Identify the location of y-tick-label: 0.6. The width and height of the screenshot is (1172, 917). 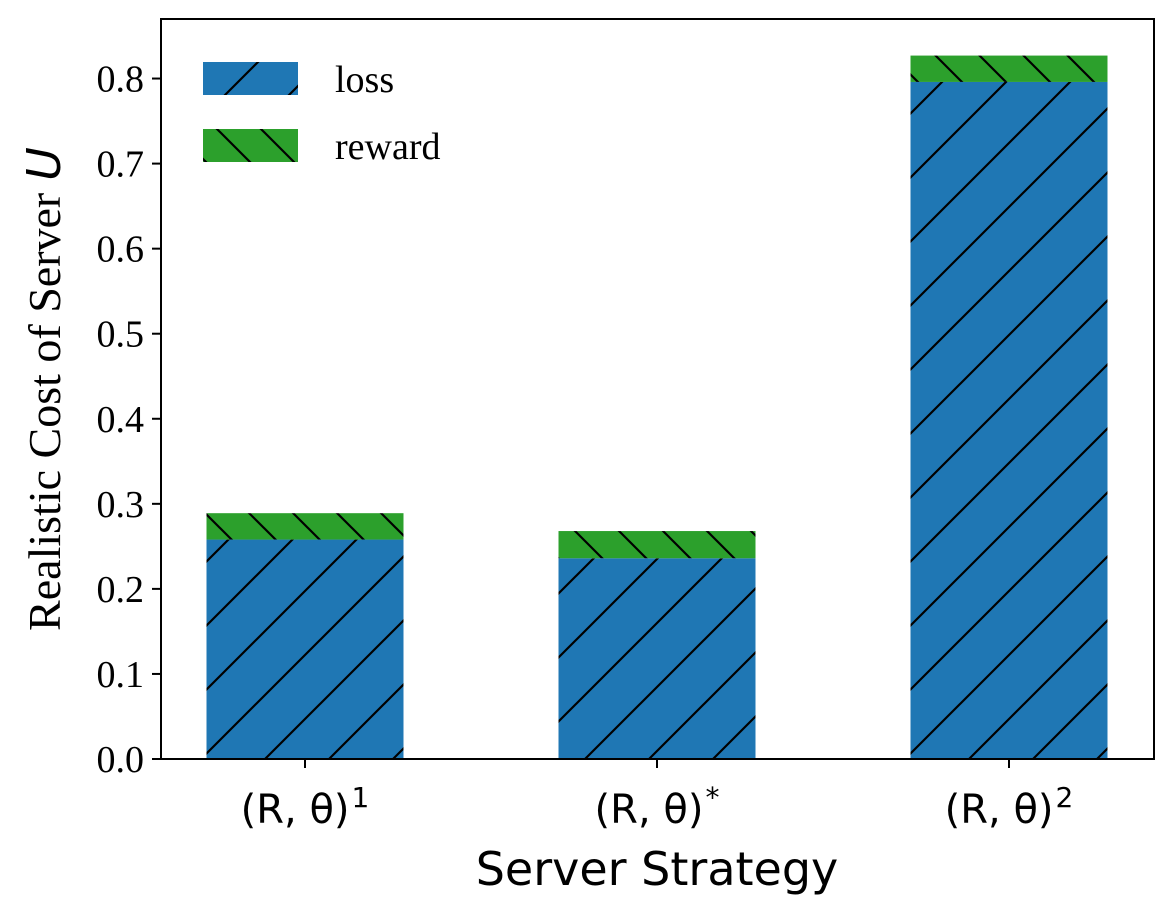
(121, 250).